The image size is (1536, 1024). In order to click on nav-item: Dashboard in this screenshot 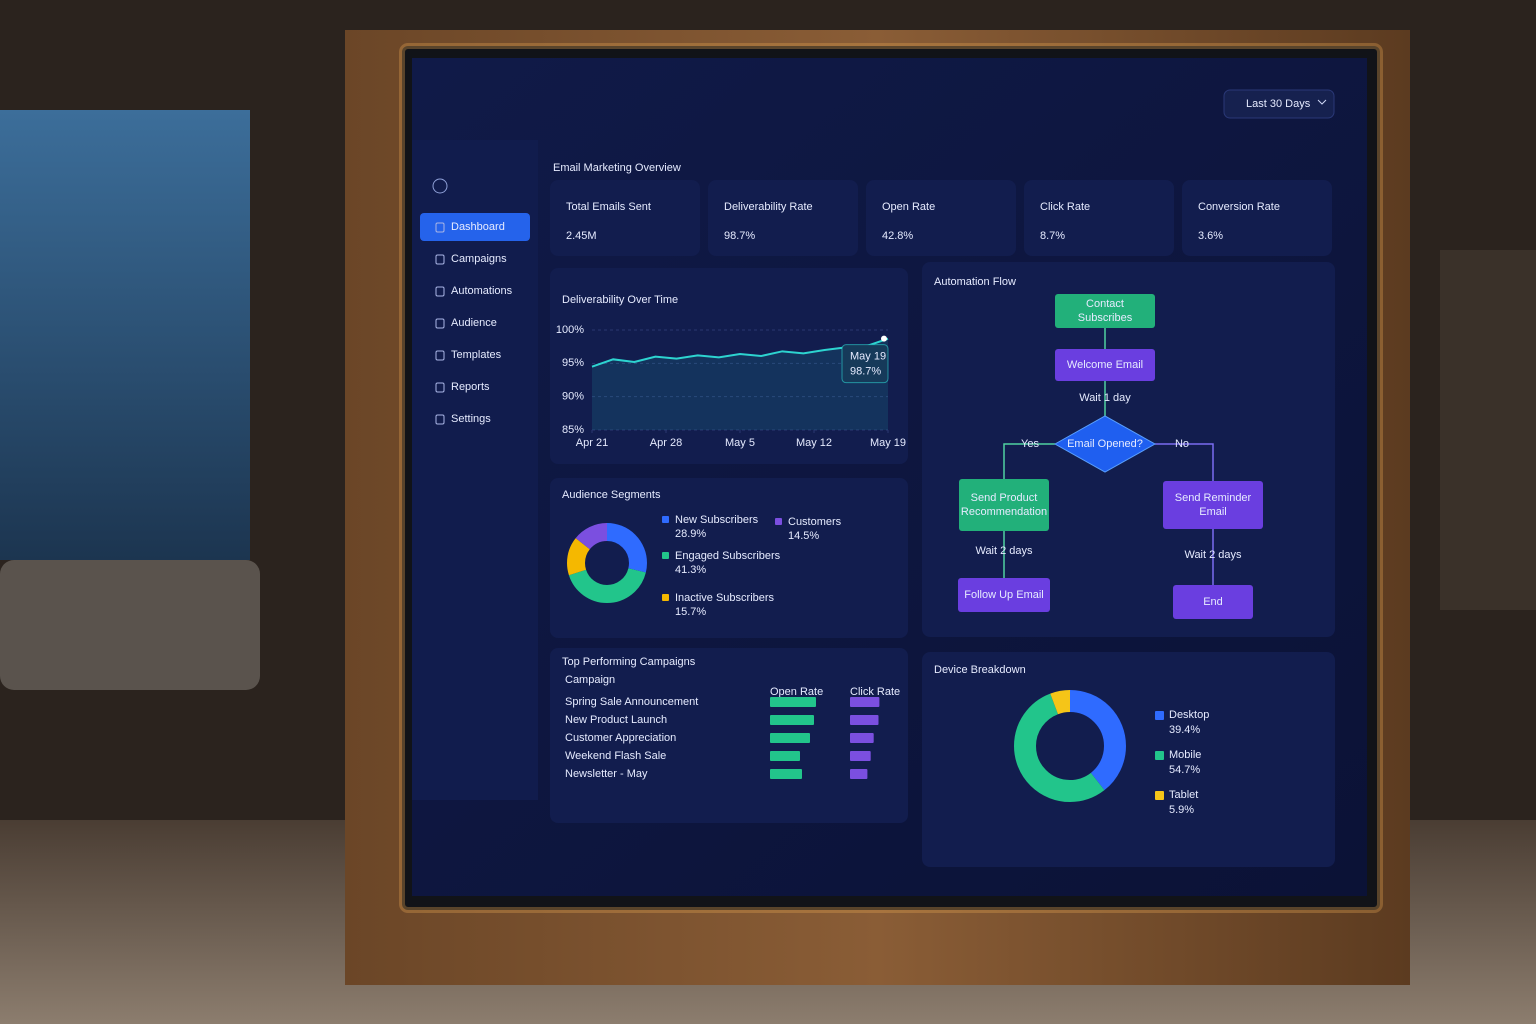, I will do `click(478, 227)`.